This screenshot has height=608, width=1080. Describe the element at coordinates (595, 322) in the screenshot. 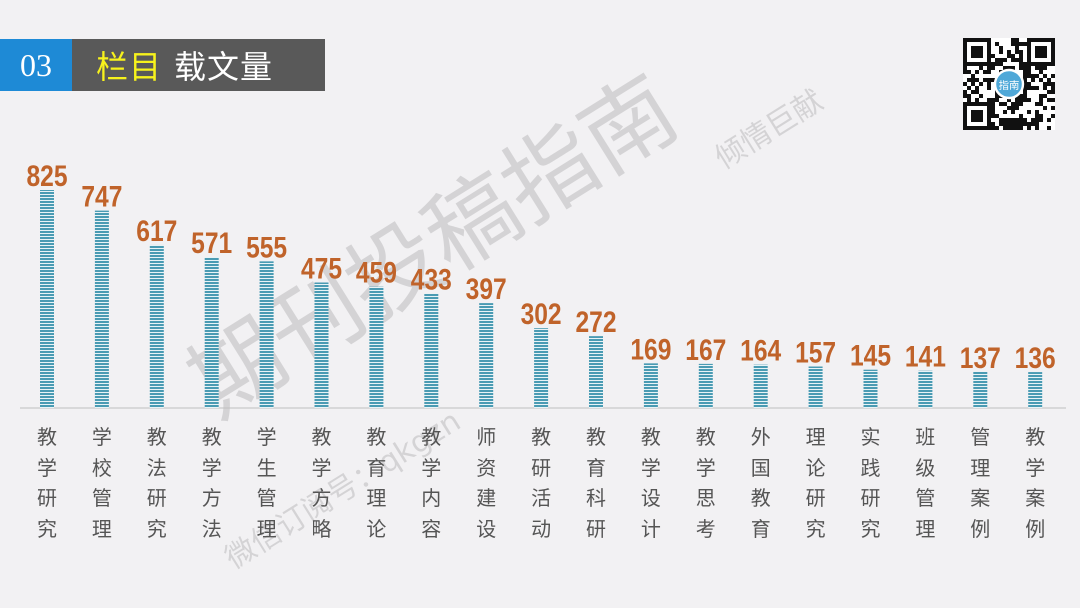

I see `data-label: 272` at that location.